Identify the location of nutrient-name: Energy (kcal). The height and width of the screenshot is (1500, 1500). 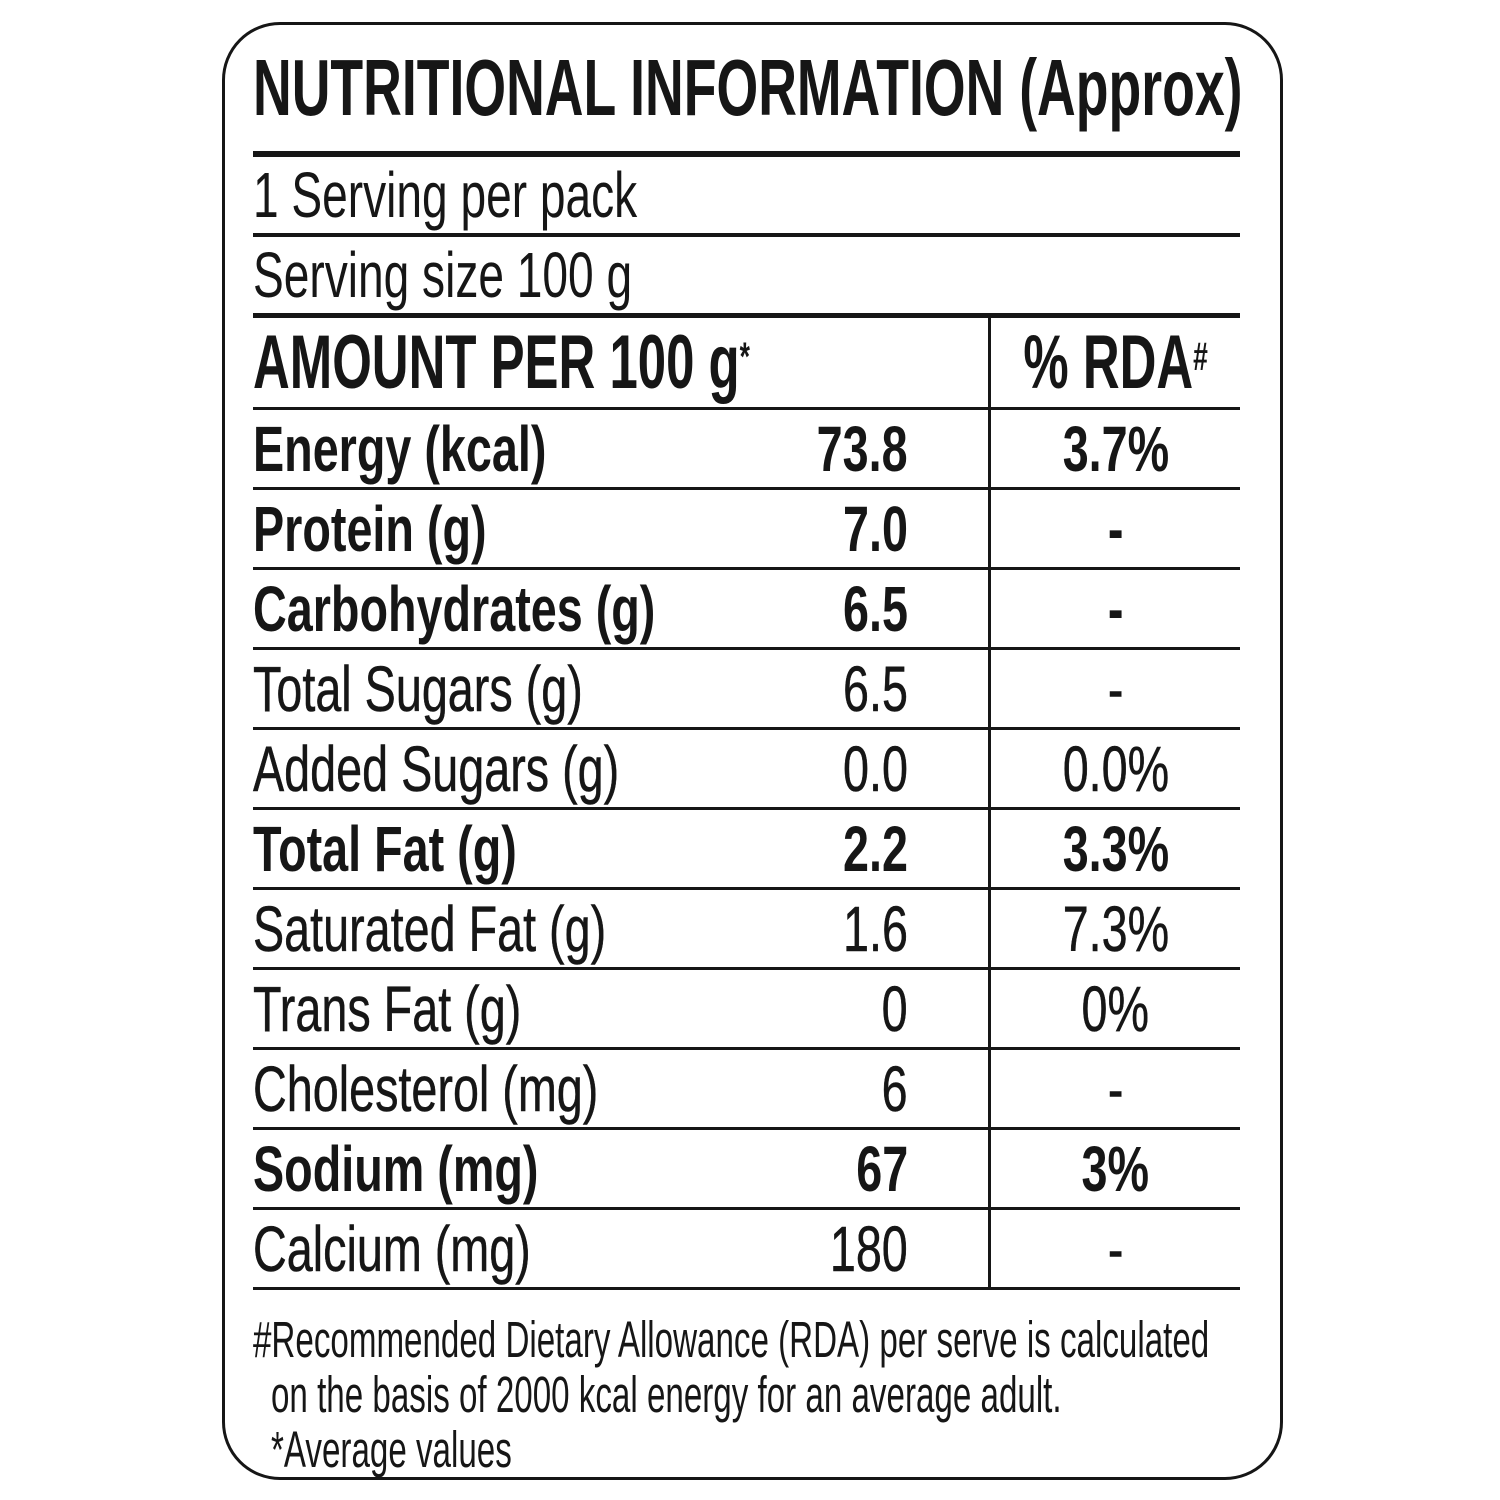
(400, 448).